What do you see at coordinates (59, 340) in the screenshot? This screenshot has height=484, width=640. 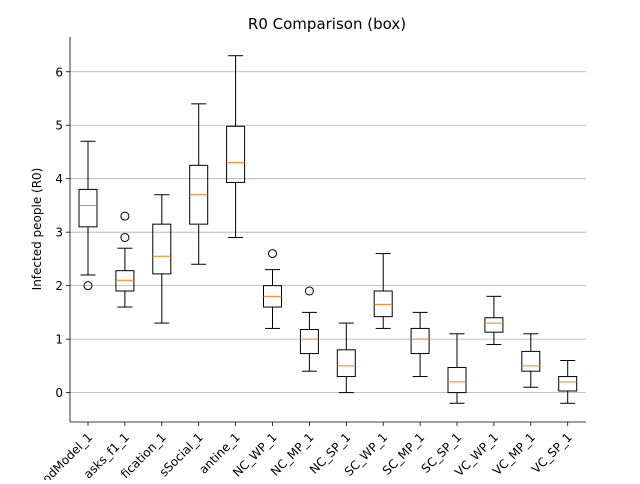 I see `y-tick-label: 1` at bounding box center [59, 340].